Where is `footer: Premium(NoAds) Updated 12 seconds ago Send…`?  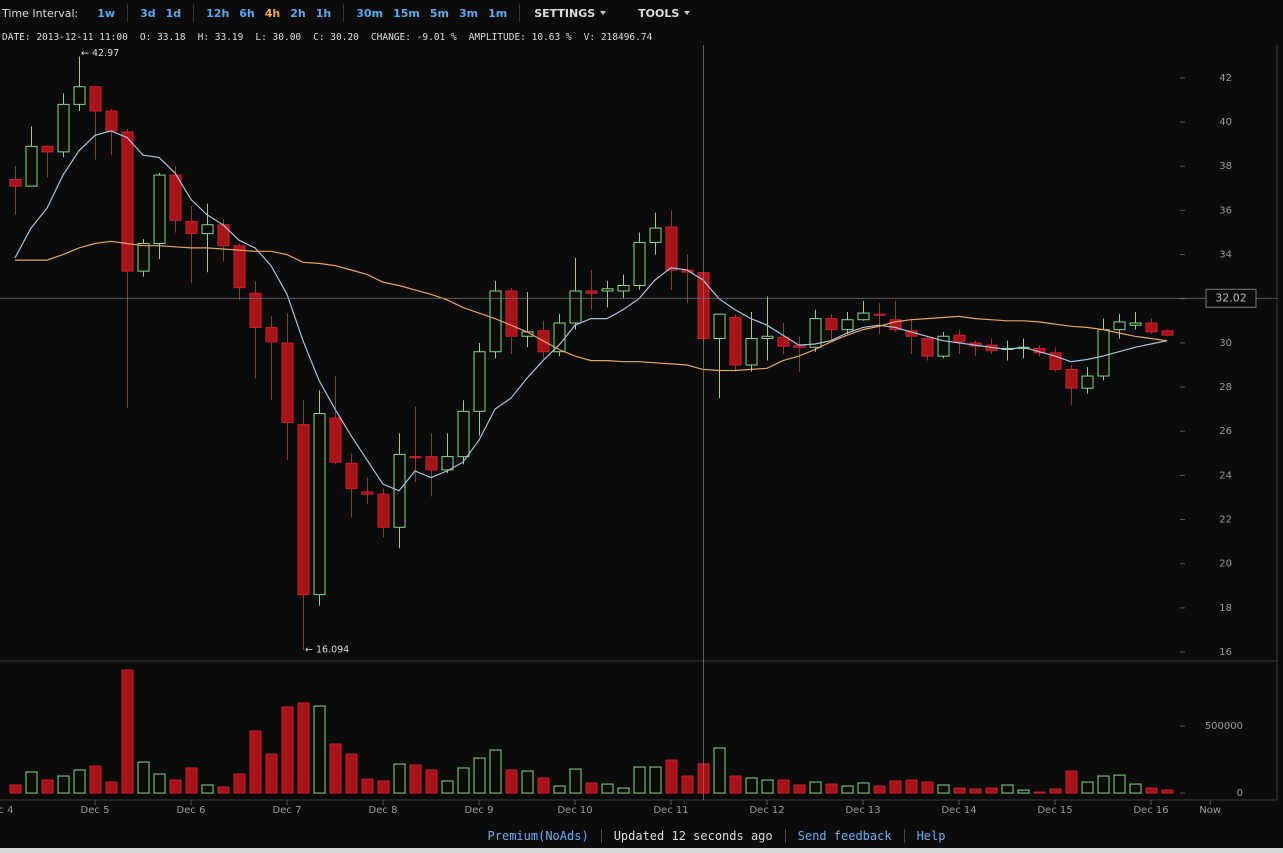 footer: Premium(NoAds) Updated 12 seconds ago Send… is located at coordinates (641, 836).